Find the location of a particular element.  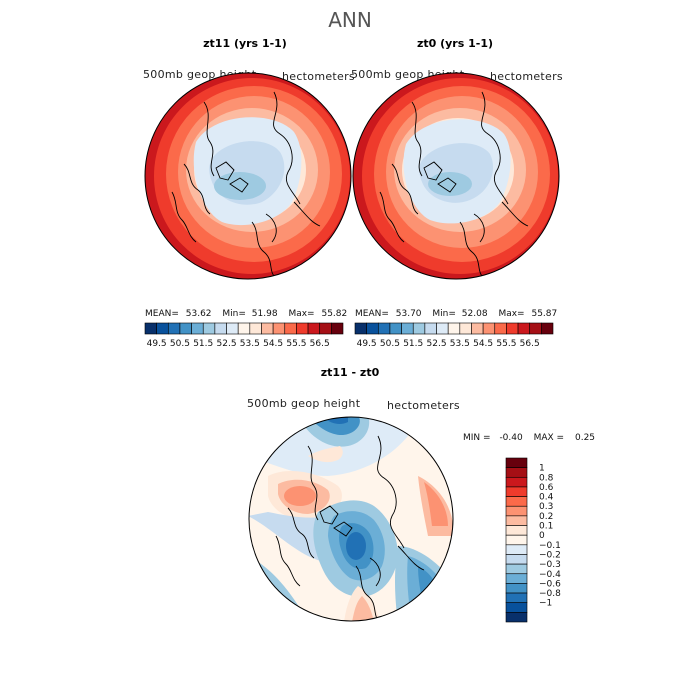

diff-colorbar-tick-label: 0.8 is located at coordinates (546, 478).